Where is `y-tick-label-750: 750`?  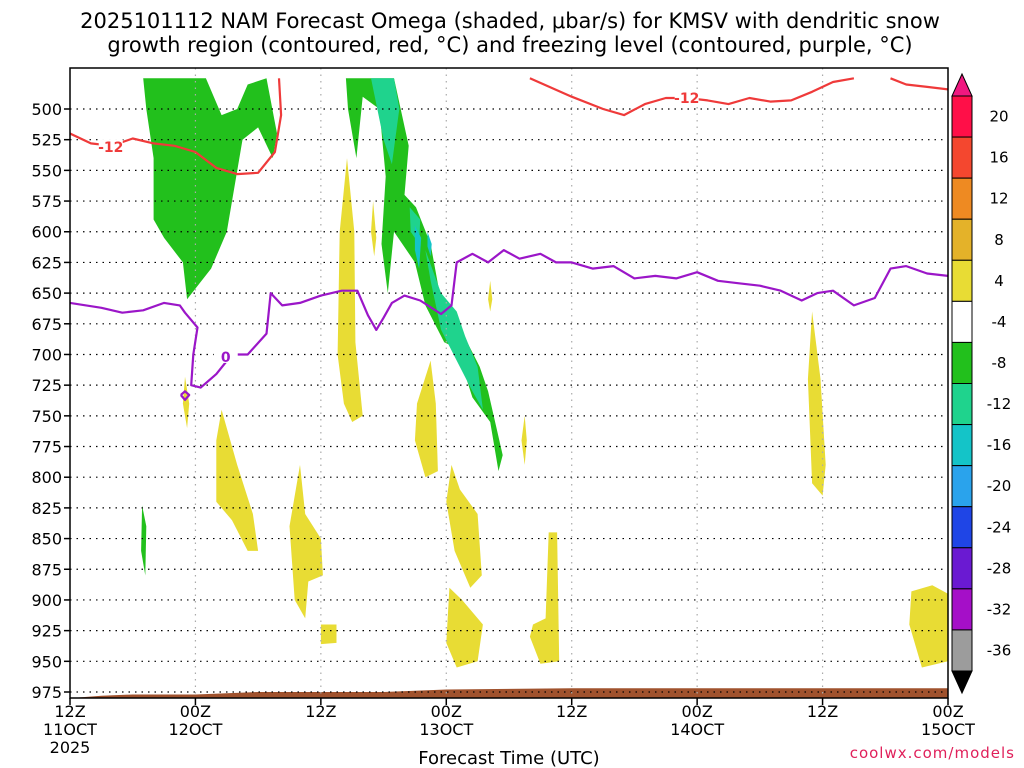 y-tick-label-750: 750 is located at coordinates (46, 416).